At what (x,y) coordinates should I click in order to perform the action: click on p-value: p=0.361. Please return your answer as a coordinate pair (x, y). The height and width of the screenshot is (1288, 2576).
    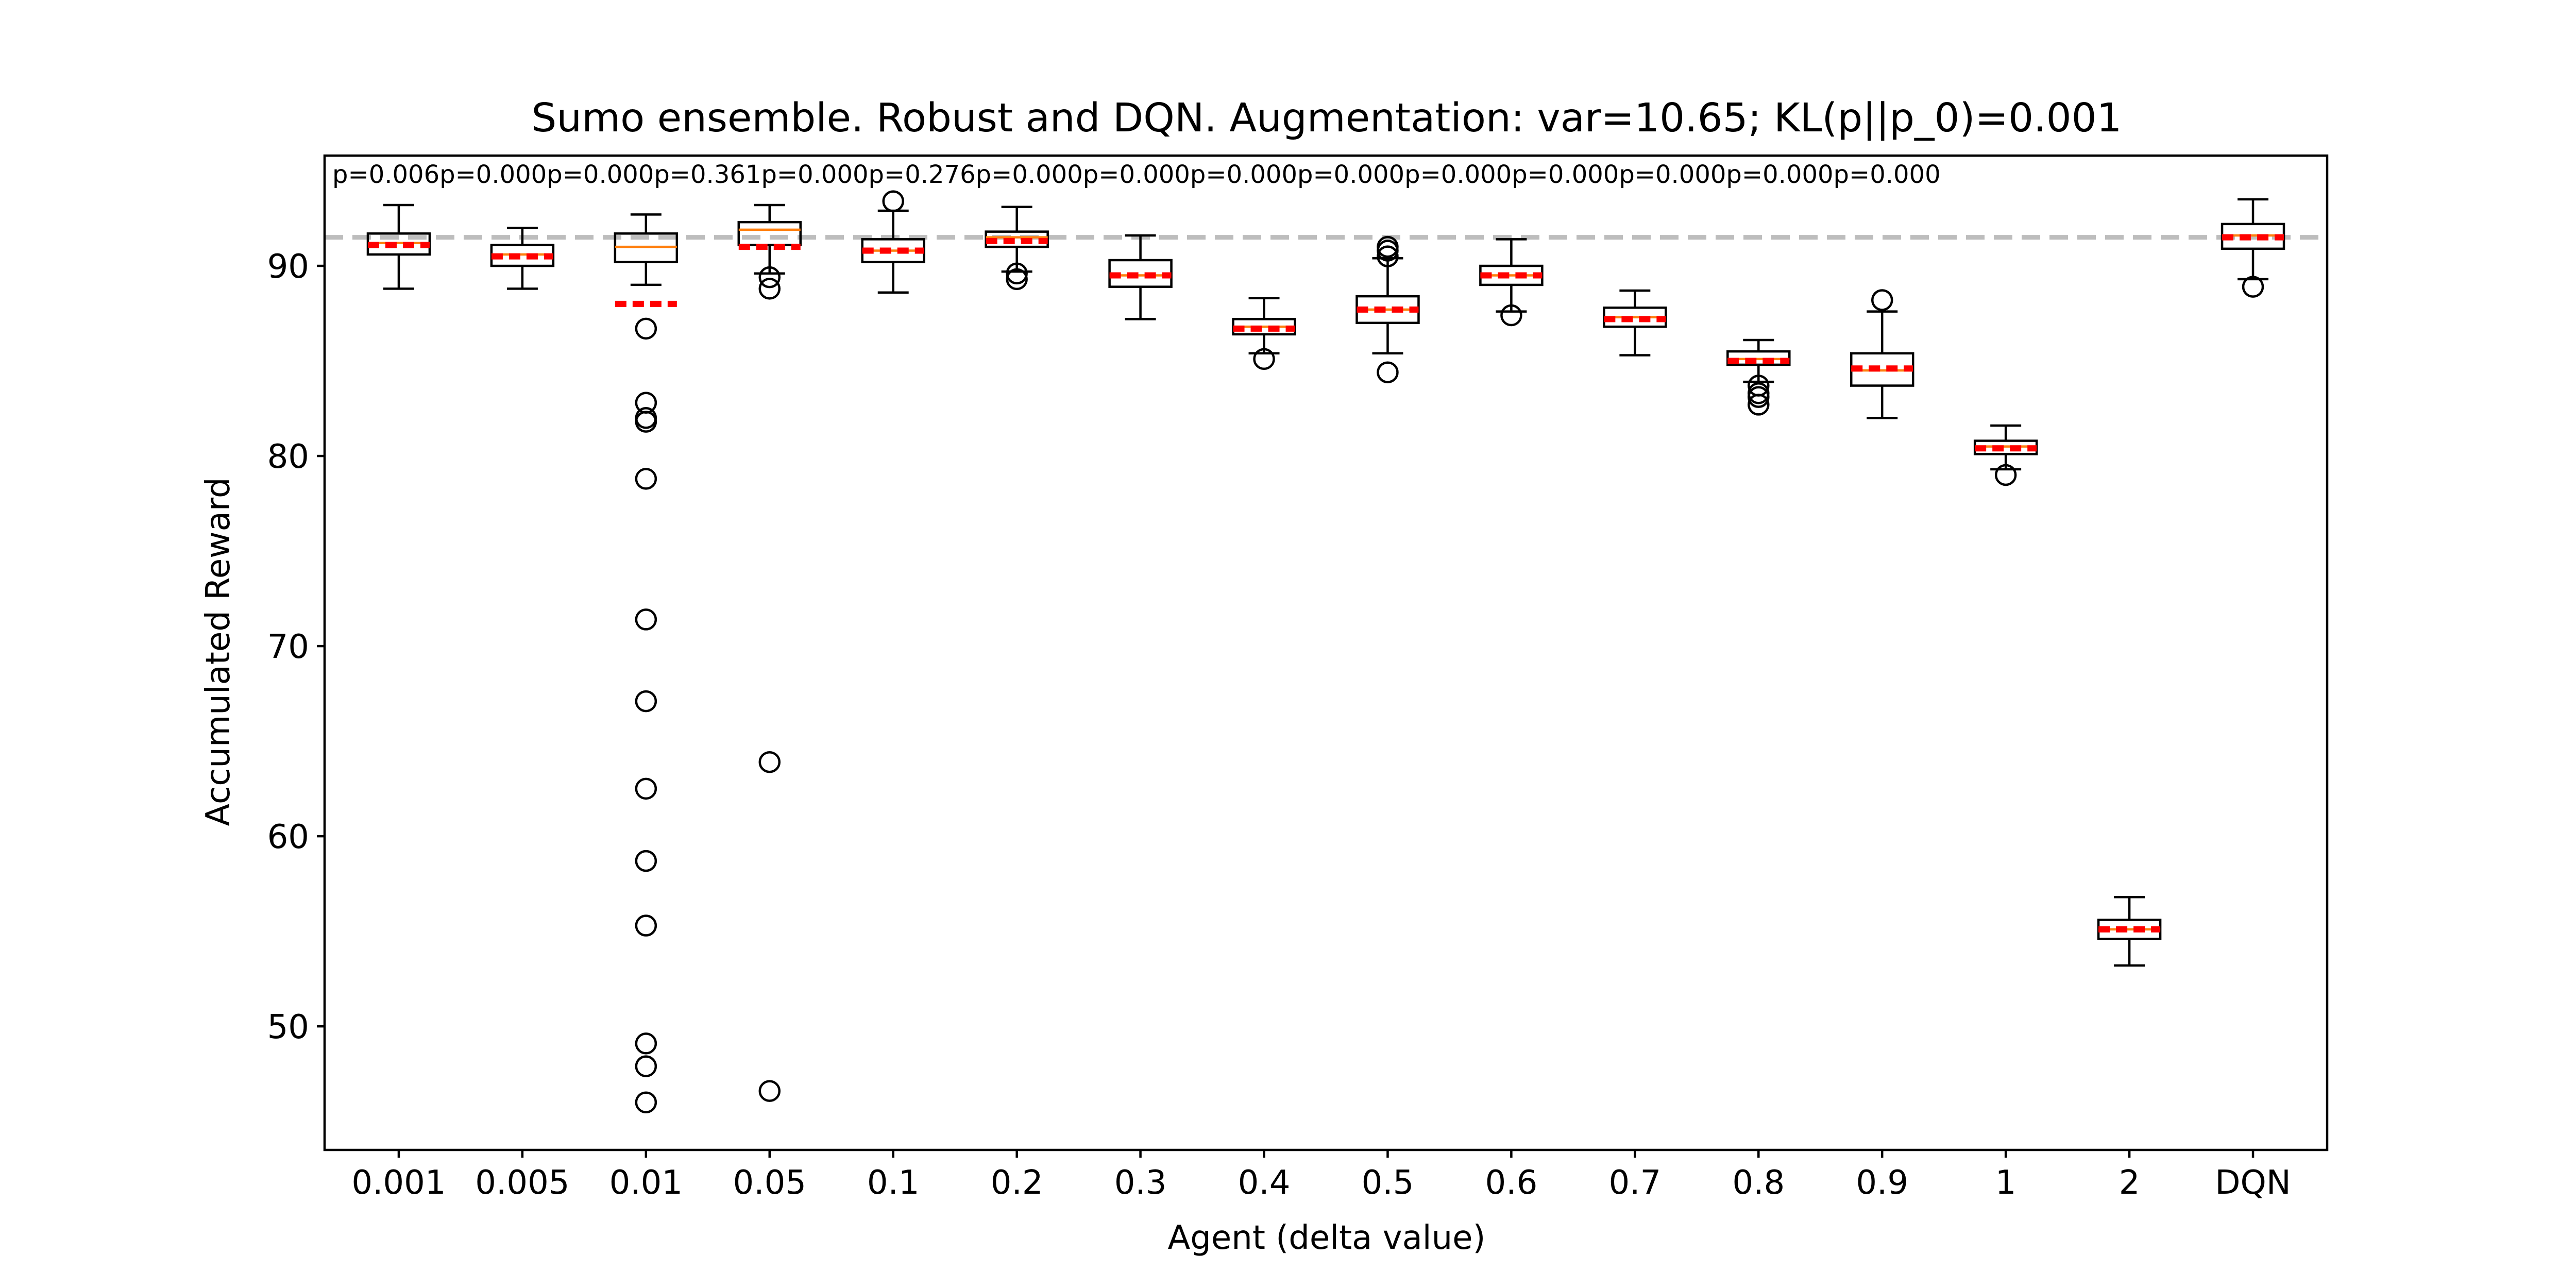
    Looking at the image, I should click on (707, 174).